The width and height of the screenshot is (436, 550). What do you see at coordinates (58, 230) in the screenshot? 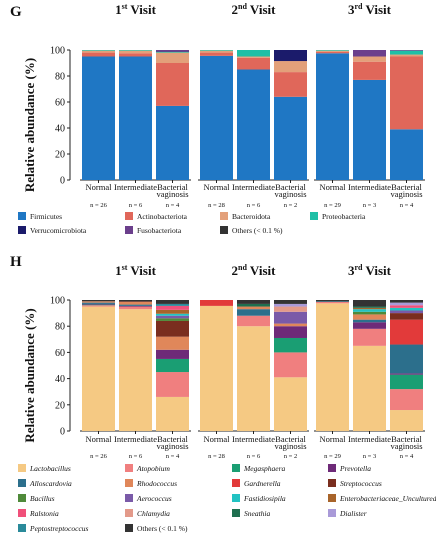
I see `legend-label: Verrucomicrobiota` at bounding box center [58, 230].